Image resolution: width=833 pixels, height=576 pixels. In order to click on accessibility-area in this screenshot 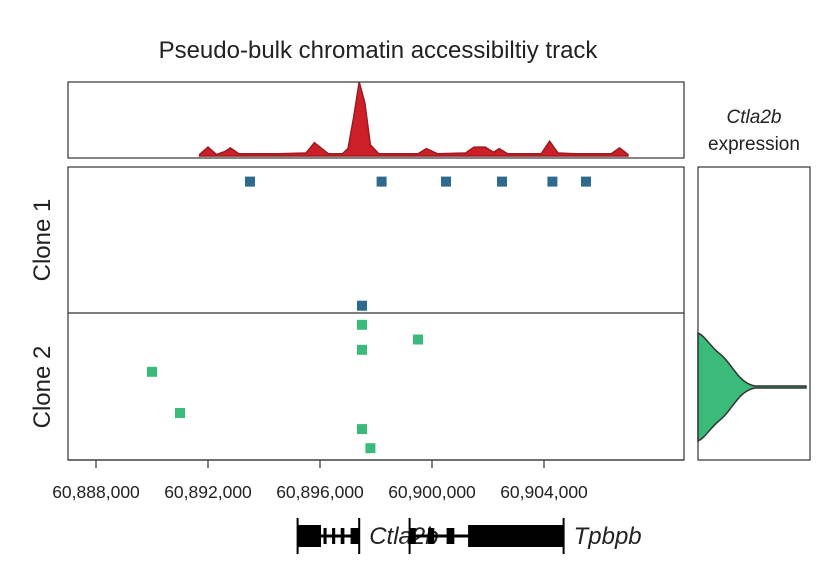, I will do `click(413, 119)`.